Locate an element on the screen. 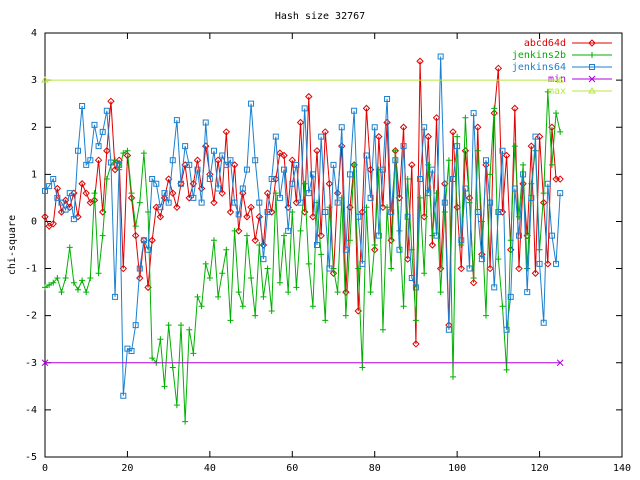 The height and width of the screenshot is (480, 640). y-tick-label: -4 is located at coordinates (31, 410).